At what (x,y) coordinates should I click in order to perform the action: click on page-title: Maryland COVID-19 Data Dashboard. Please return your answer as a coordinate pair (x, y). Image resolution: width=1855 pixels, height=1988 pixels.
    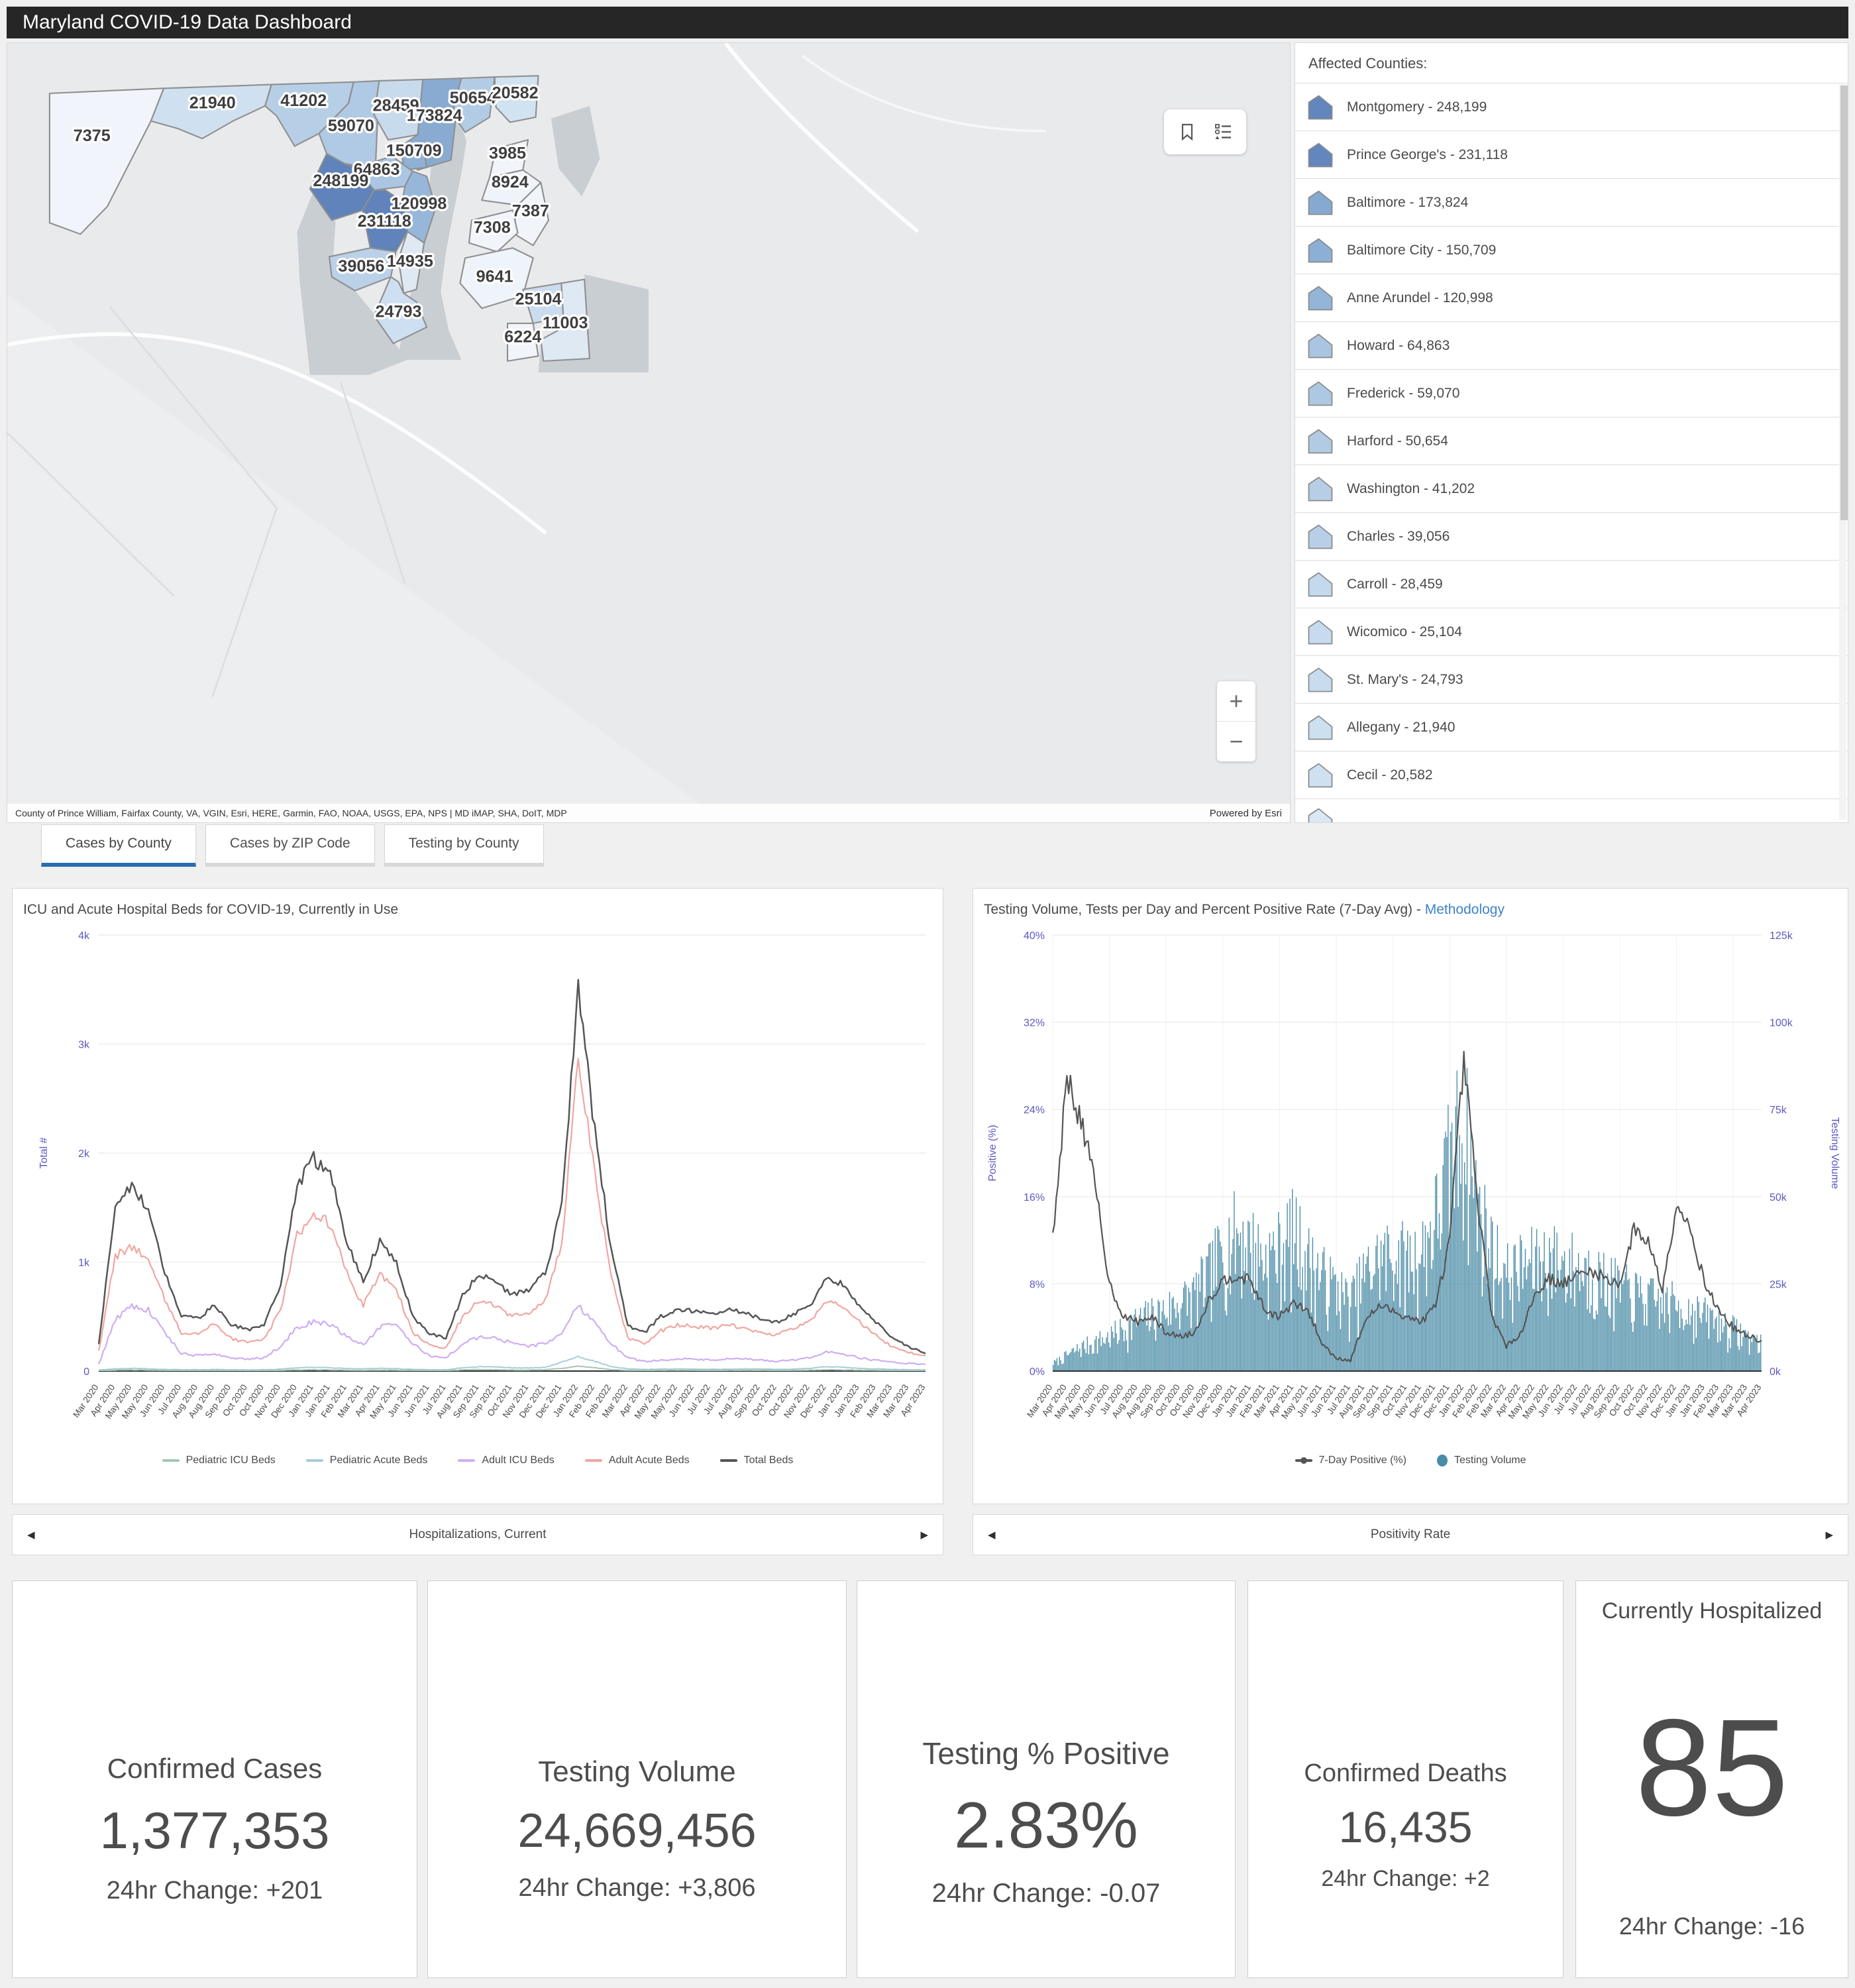
    Looking at the image, I should click on (187, 22).